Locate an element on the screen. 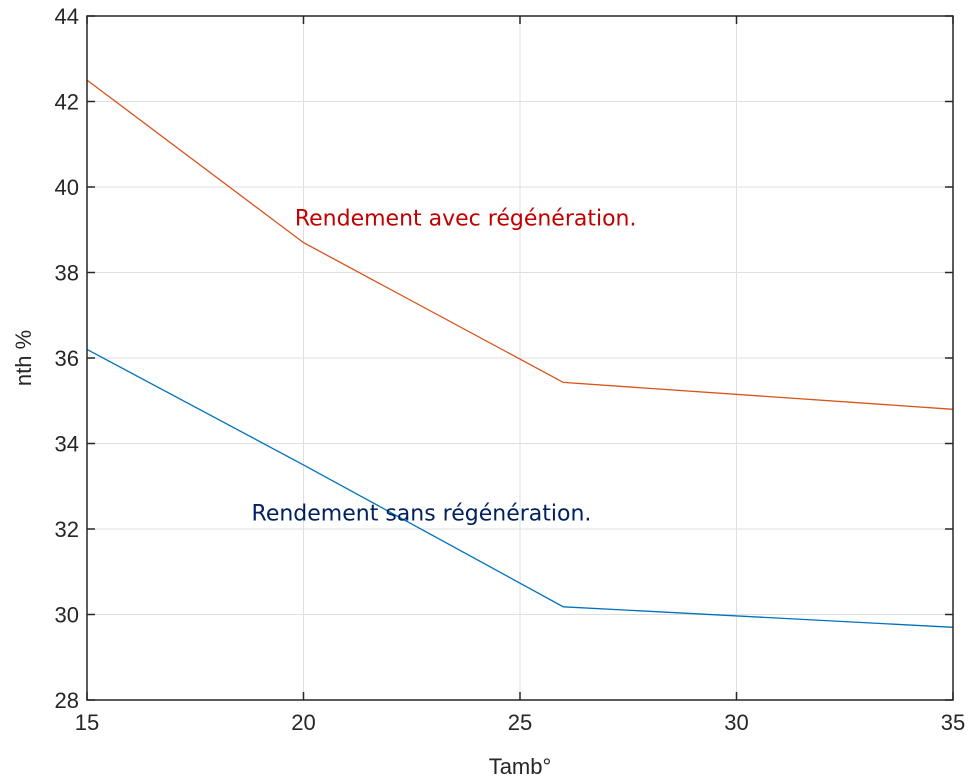 This screenshot has width=973, height=784. y-tick-label: 36 is located at coordinates (67, 358).